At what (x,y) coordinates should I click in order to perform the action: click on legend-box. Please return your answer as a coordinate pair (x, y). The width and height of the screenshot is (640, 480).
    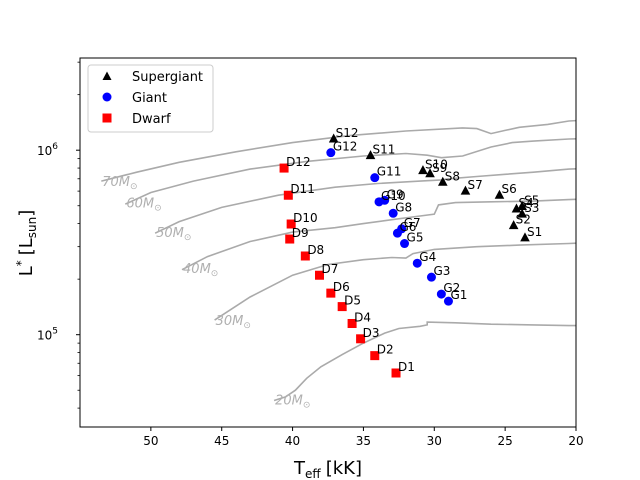
    Looking at the image, I should click on (150, 98).